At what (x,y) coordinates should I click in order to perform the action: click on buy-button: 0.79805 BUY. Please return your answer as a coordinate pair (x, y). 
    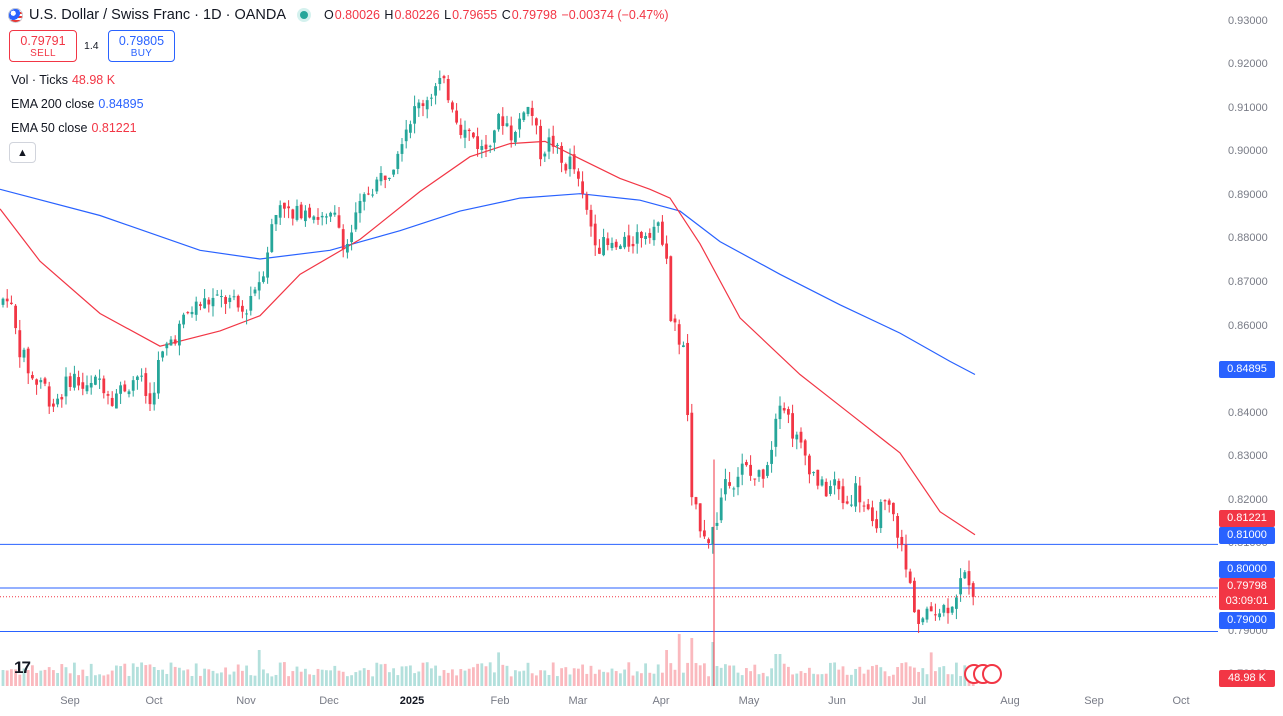
    Looking at the image, I should click on (141, 46).